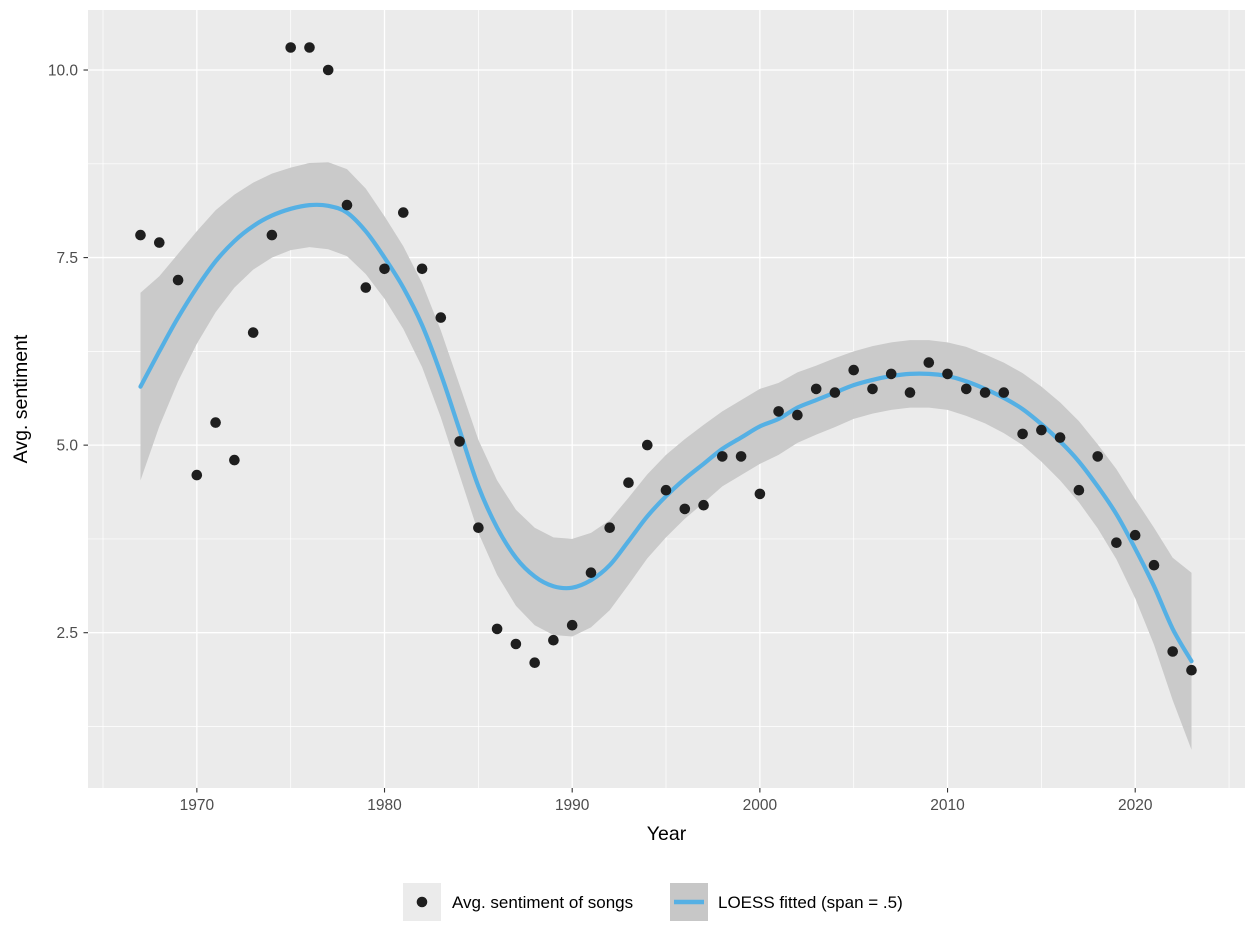 Image resolution: width=1257 pixels, height=943 pixels. Describe the element at coordinates (67, 633) in the screenshot. I see `y-axis-tick-label: 2.5` at that location.